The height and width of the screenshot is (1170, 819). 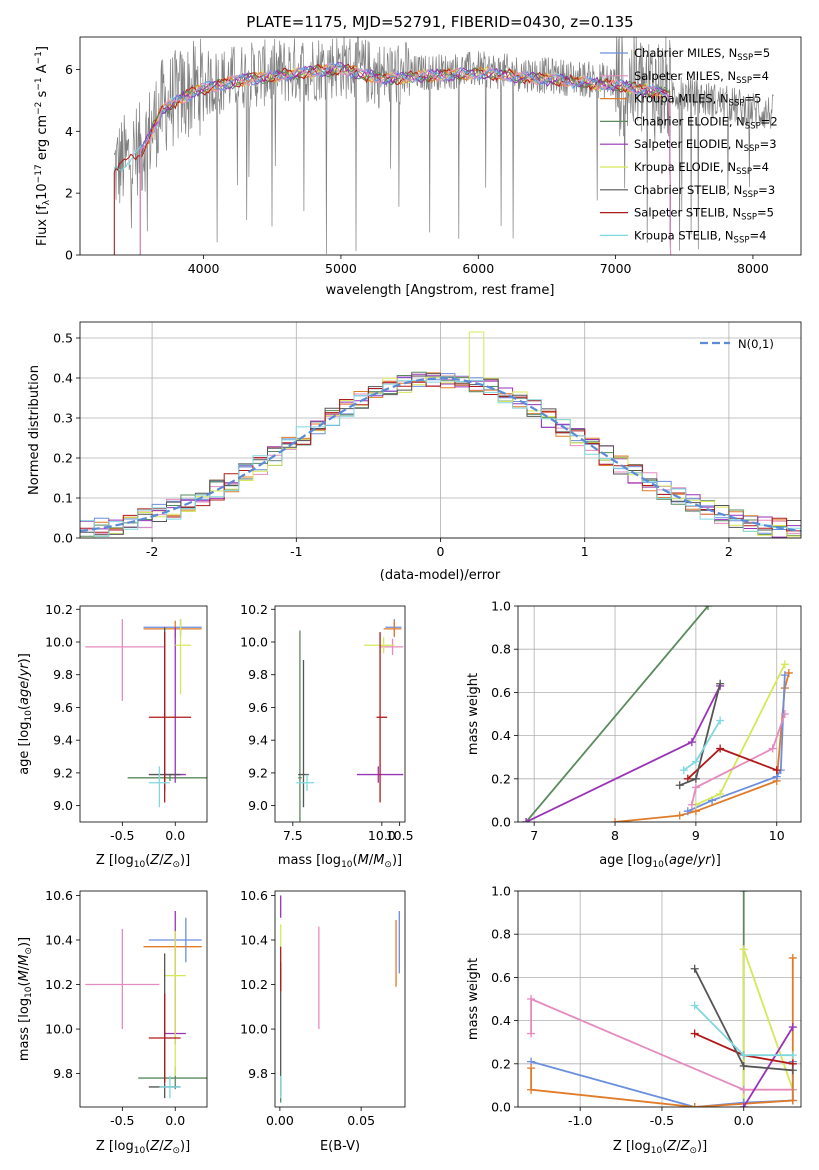 I want to click on y-tick-label: 10.4, so click(x=59, y=939).